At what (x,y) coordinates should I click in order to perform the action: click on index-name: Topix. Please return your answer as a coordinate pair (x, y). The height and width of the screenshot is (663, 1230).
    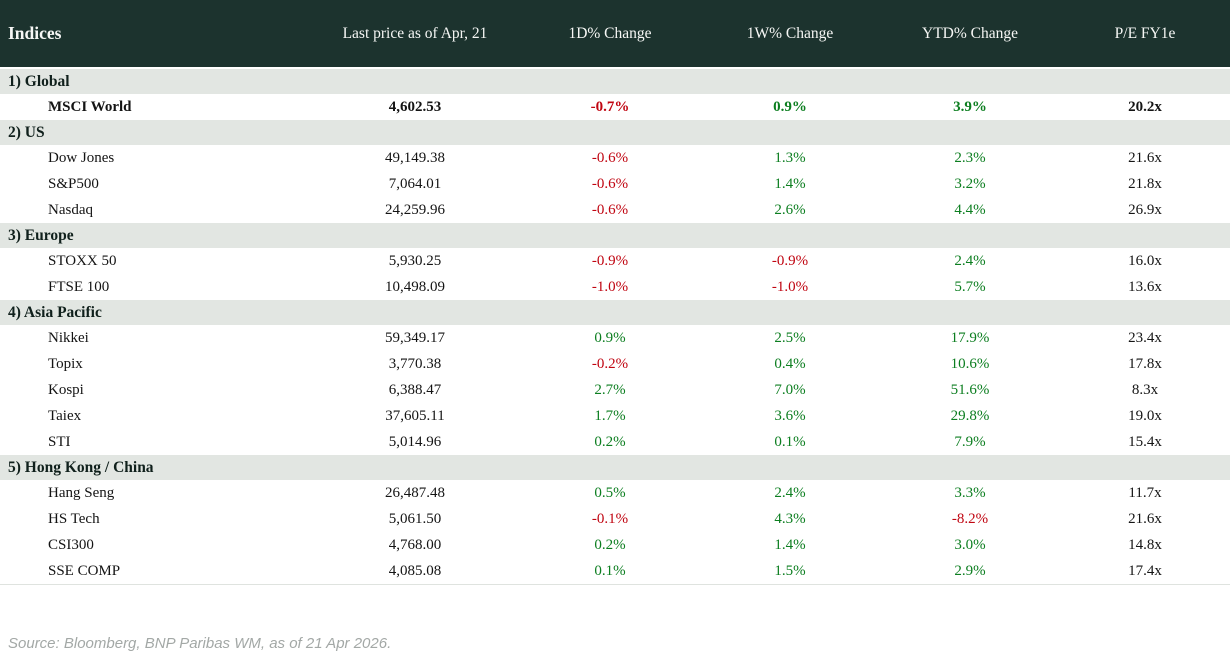
    Looking at the image, I should click on (65, 363).